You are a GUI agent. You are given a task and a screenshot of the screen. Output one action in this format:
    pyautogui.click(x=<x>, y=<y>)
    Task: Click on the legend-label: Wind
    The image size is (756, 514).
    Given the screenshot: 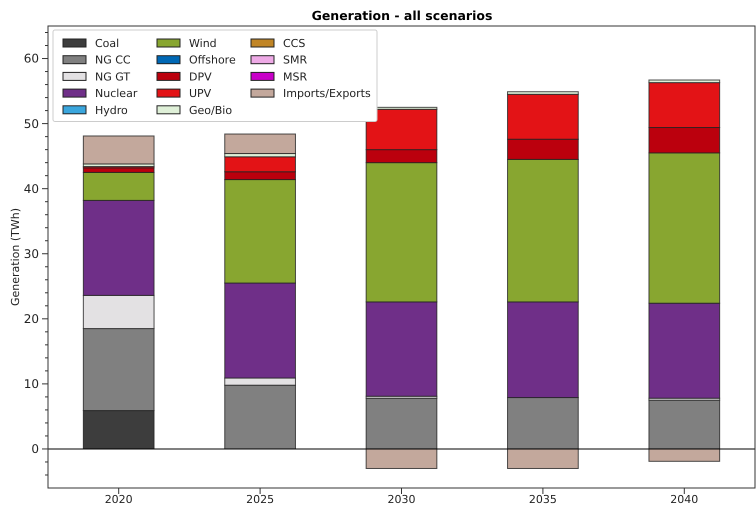 What is the action you would take?
    pyautogui.click(x=203, y=43)
    